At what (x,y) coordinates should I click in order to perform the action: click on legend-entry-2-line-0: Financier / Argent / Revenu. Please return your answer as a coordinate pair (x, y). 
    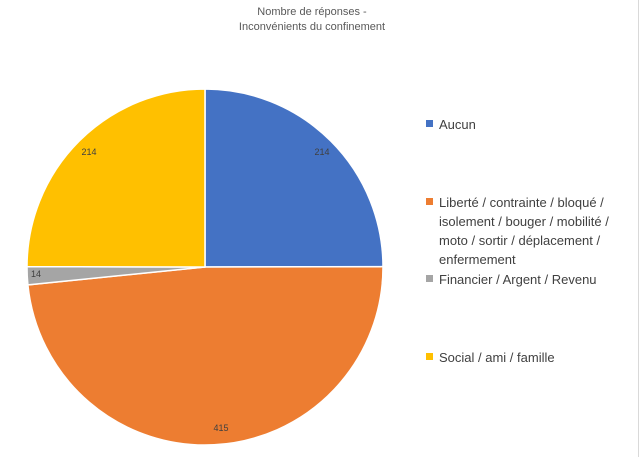
    Looking at the image, I should click on (518, 279).